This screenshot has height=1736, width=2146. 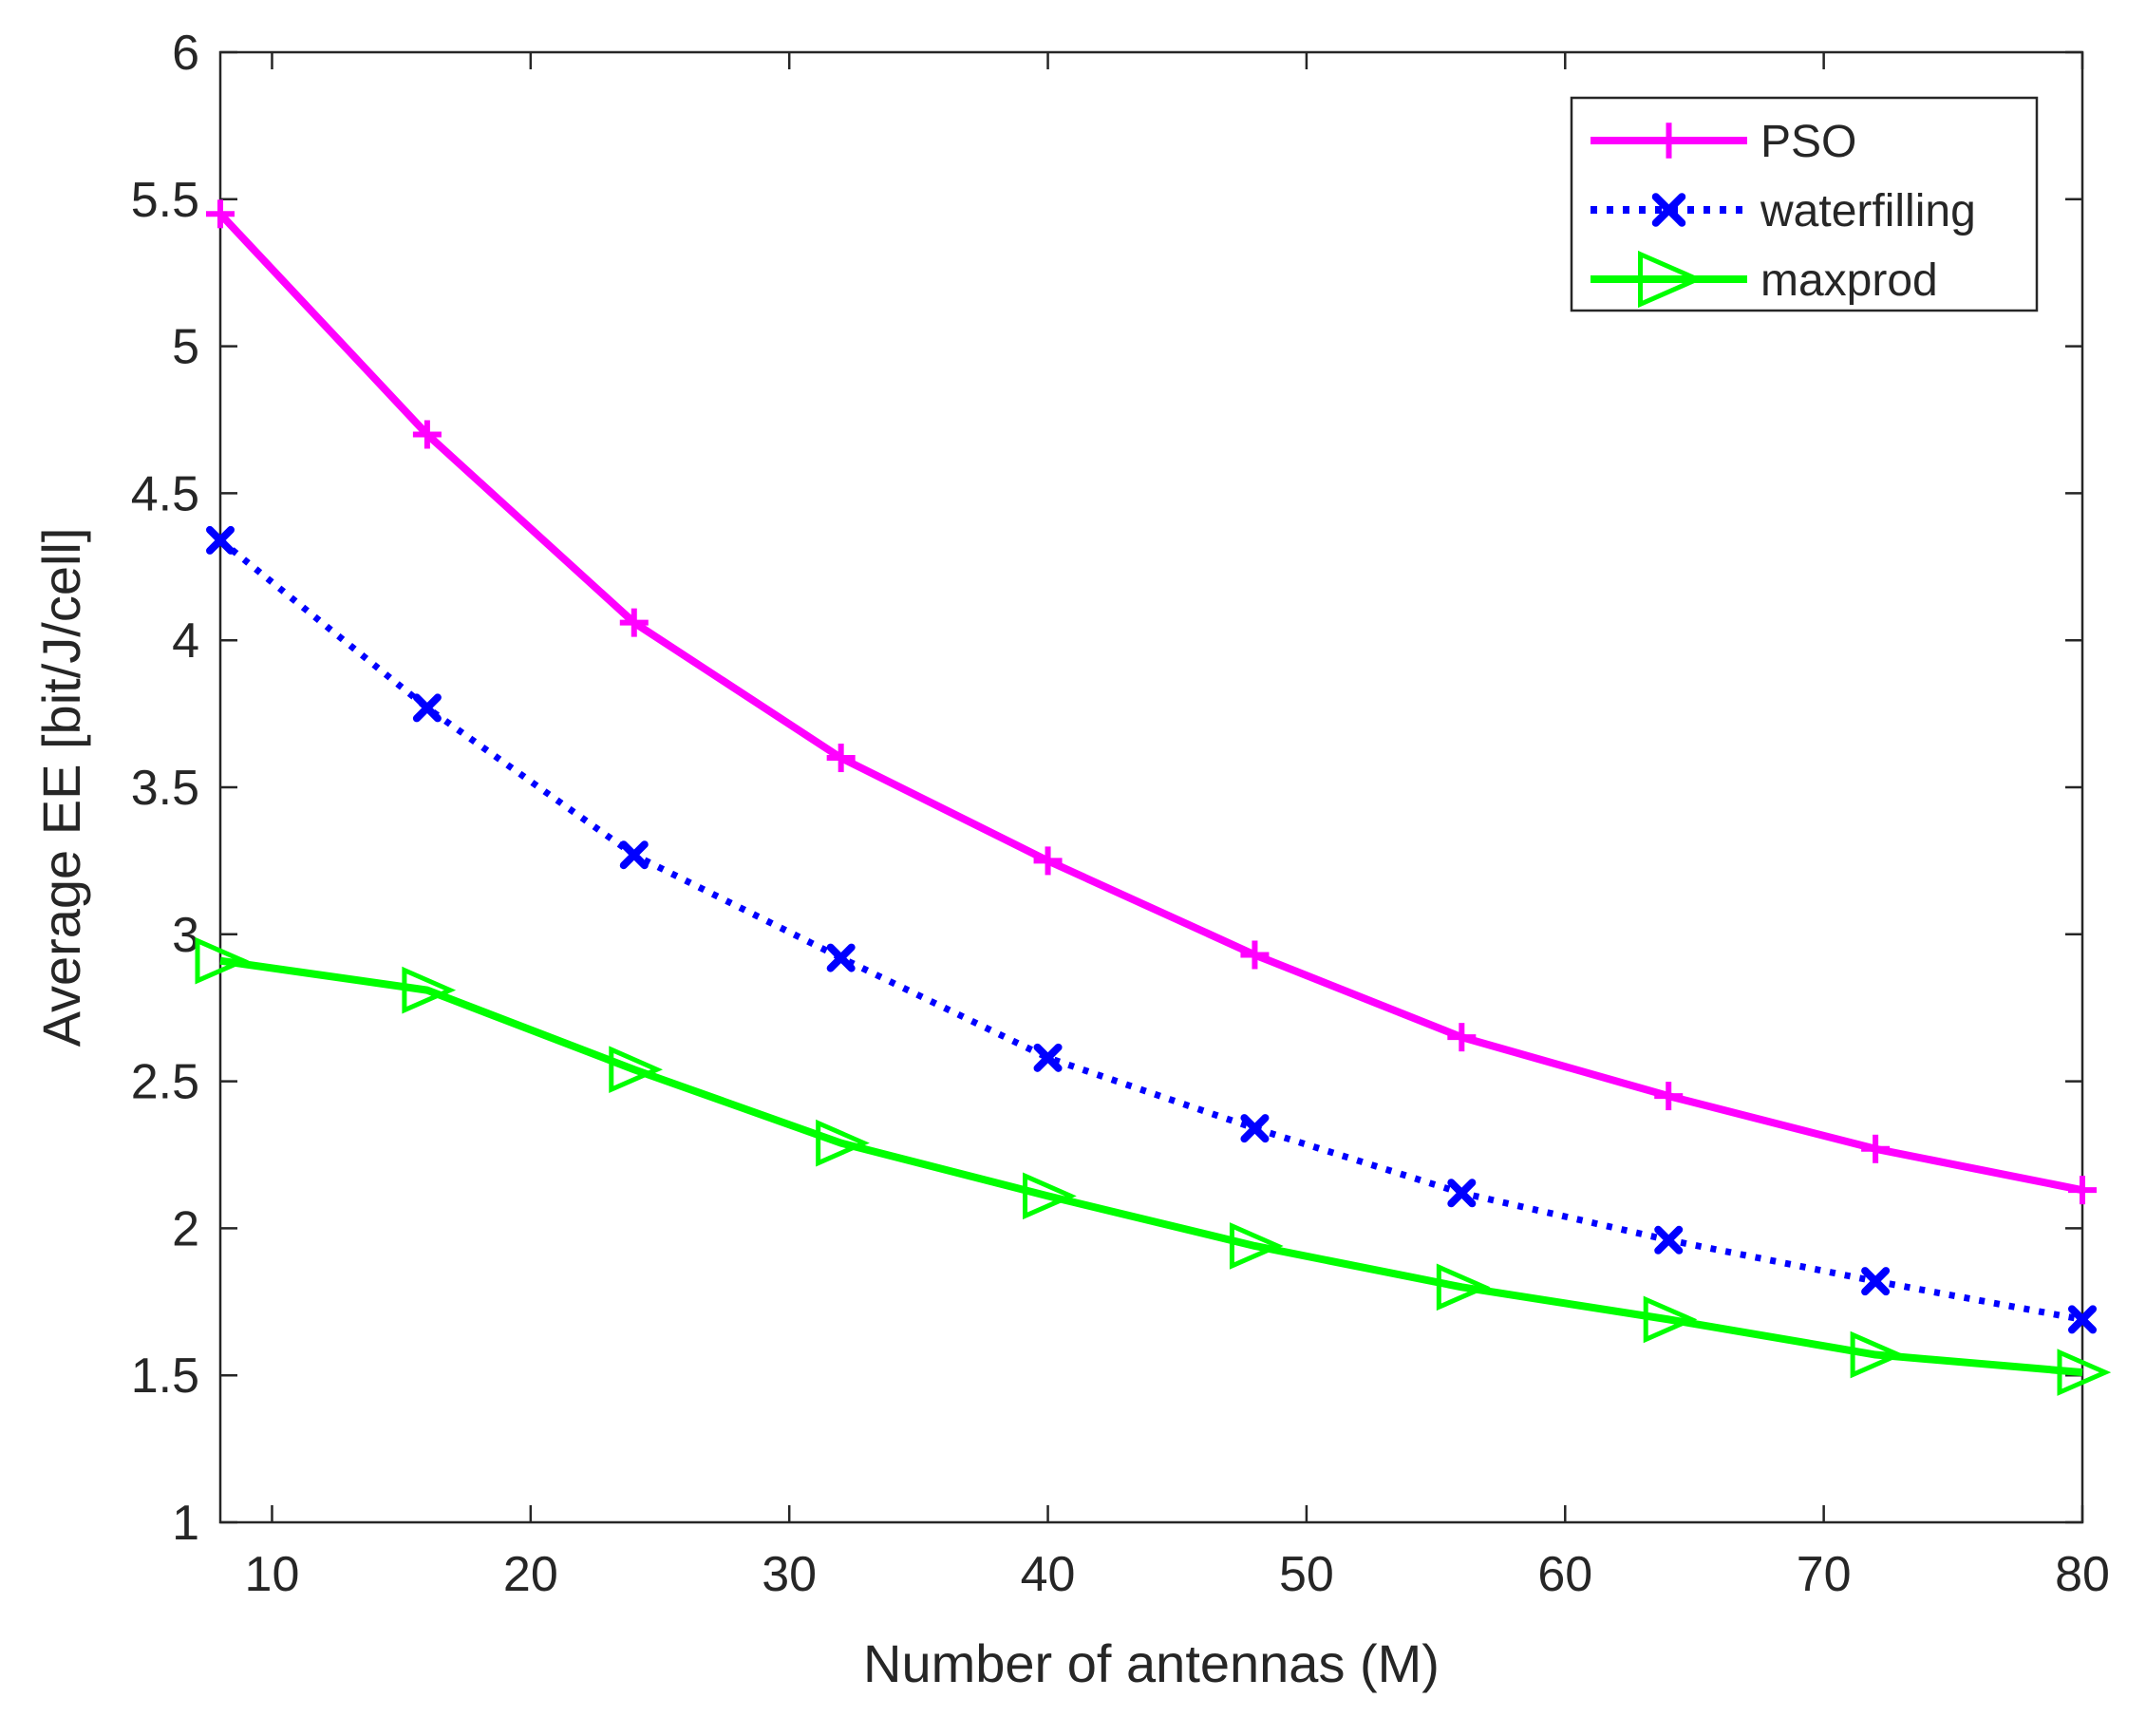 What do you see at coordinates (1808, 142) in the screenshot?
I see `legend-label-pso: PSO` at bounding box center [1808, 142].